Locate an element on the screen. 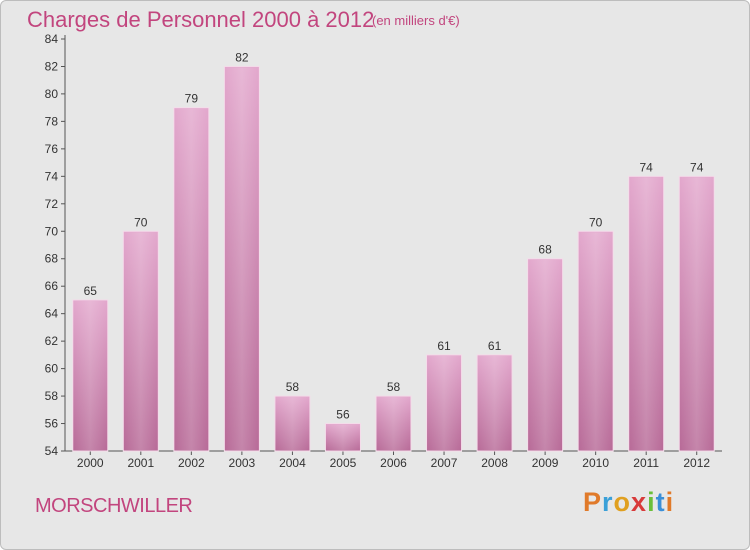 The image size is (750, 550). data-label: 79 is located at coordinates (192, 99).